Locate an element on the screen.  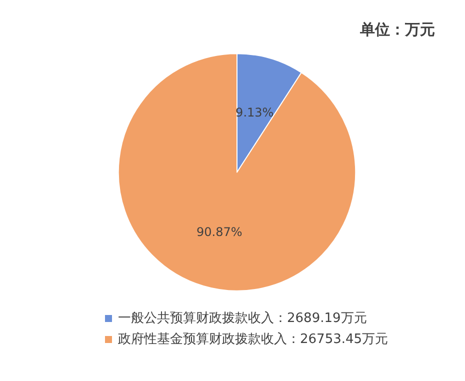
text: 单位：万元 is located at coordinates (397, 29).